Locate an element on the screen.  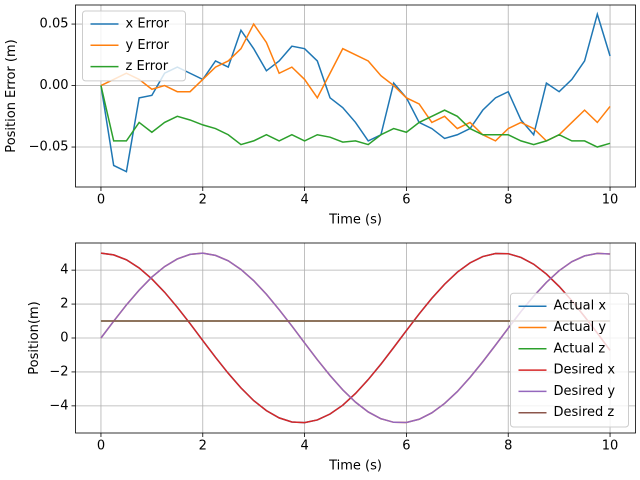
legend-label: Actual x is located at coordinates (580, 306).